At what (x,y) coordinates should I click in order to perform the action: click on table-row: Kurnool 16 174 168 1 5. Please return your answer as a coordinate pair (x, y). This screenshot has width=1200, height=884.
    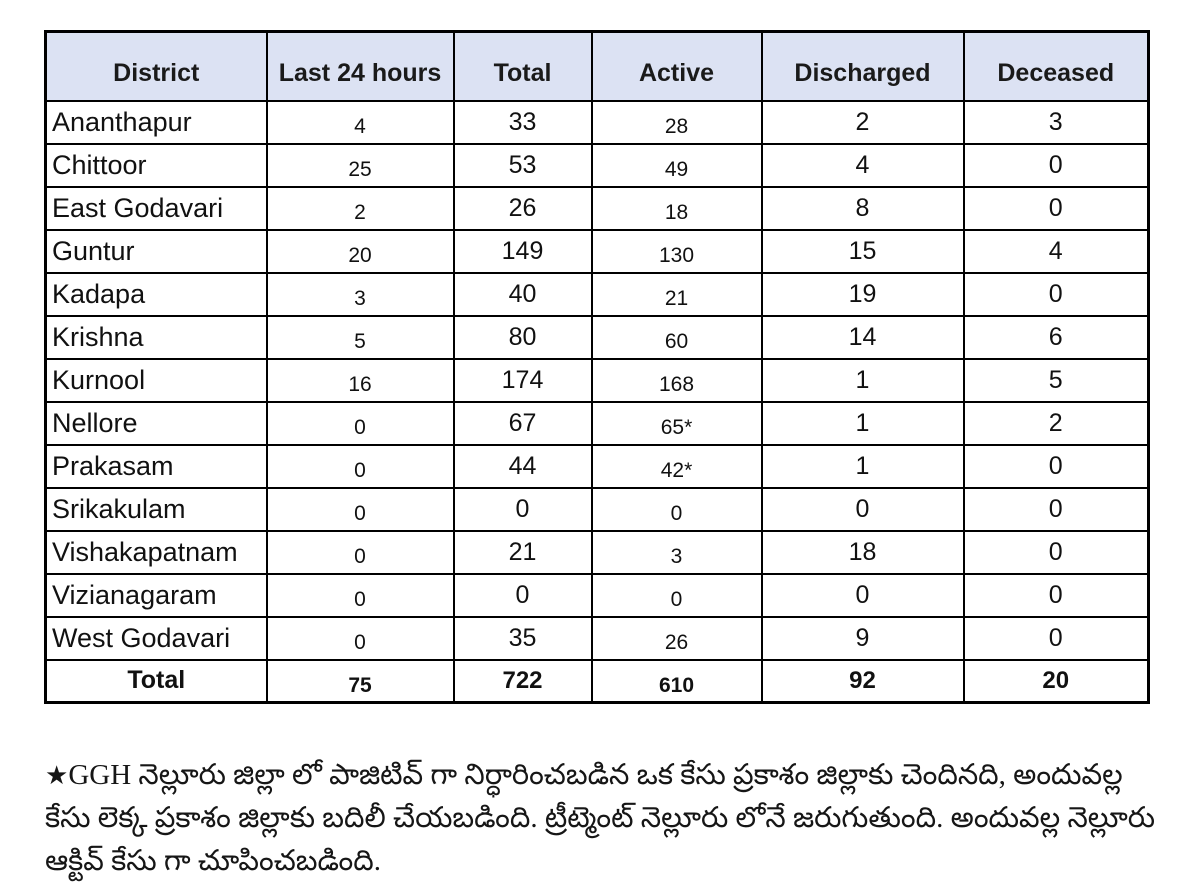
    Looking at the image, I should click on (597, 380).